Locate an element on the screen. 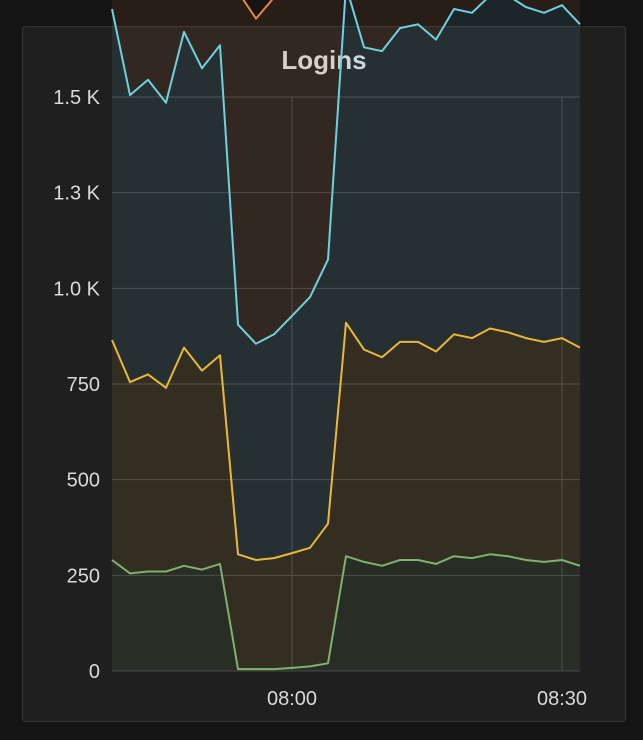 This screenshot has width=643, height=740. x-tick-label: 08:00 is located at coordinates (292, 699).